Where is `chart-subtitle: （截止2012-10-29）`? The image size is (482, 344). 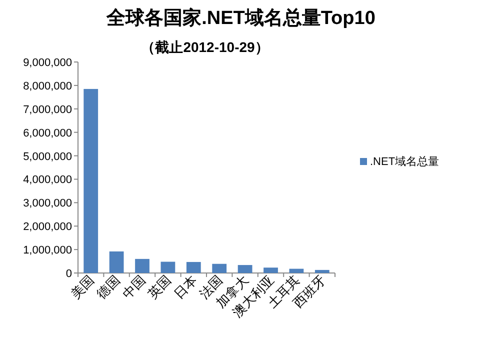
chart-subtitle: （截止2012-10-29） is located at coordinates (205, 47).